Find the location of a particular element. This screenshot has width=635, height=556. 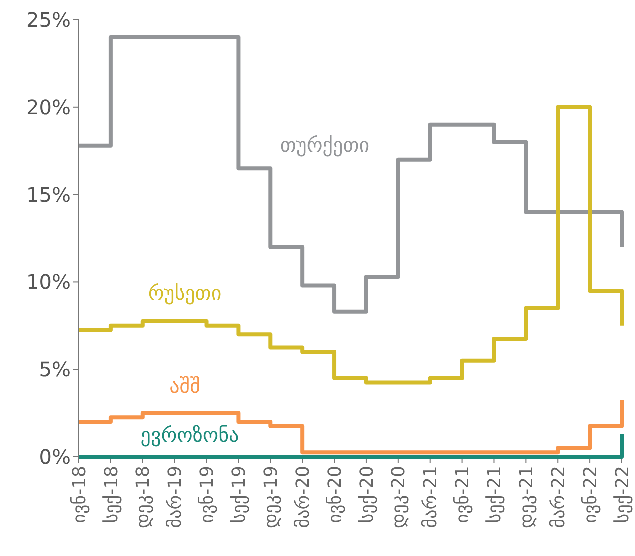

x-tick-label: ივნ-22 is located at coordinates (591, 495).